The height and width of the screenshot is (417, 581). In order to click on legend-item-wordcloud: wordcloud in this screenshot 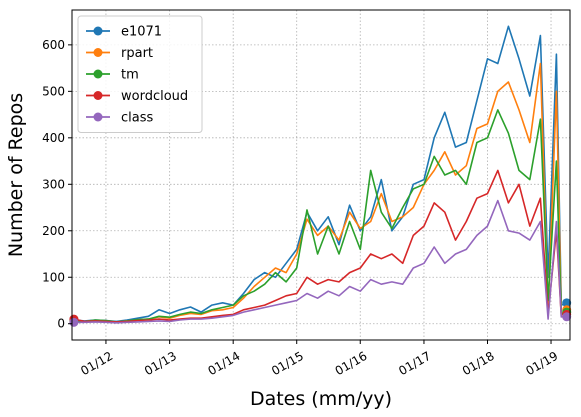, I will do `click(137, 96)`.